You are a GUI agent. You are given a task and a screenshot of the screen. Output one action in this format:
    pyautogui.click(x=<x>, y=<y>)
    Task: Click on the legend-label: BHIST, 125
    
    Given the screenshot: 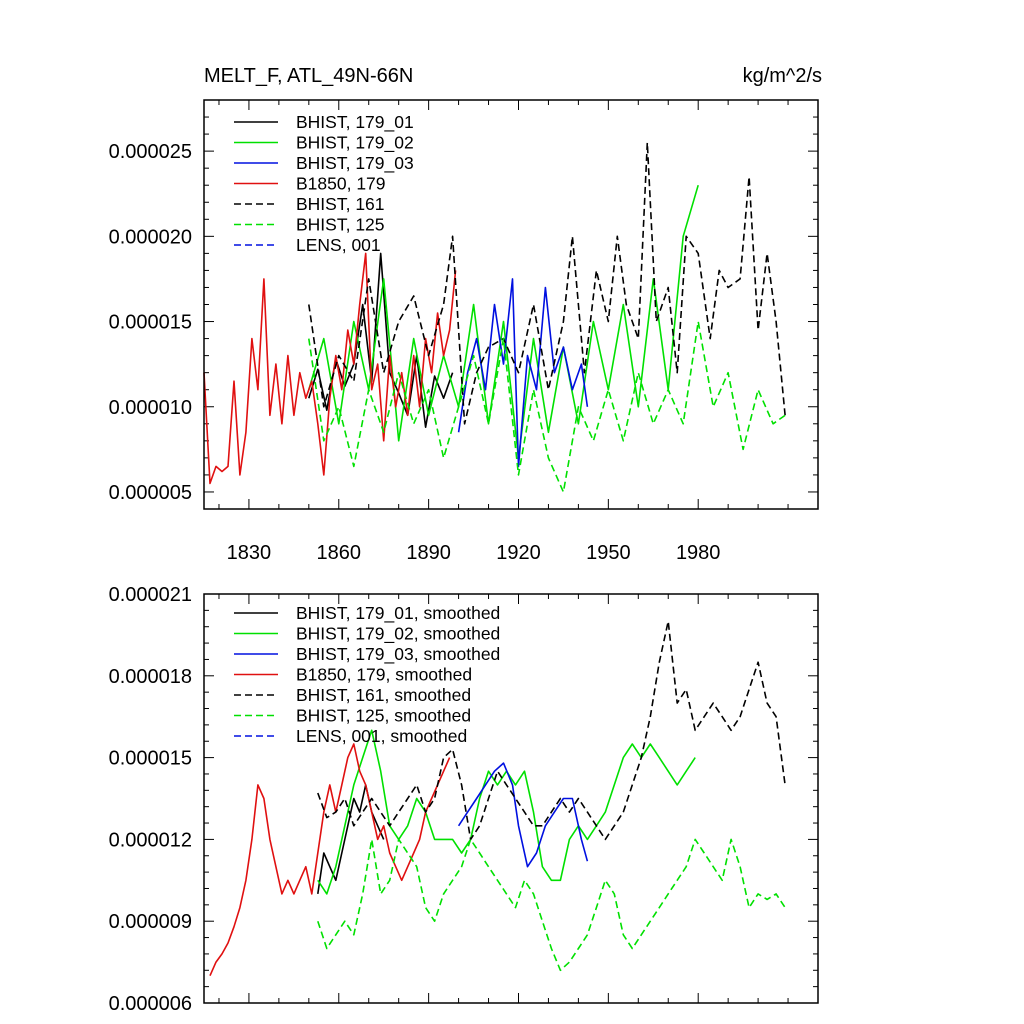 What is the action you would take?
    pyautogui.click(x=340, y=225)
    